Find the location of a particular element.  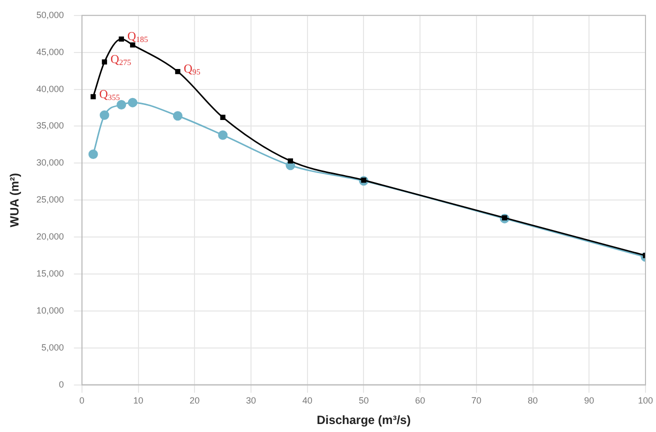

x-tick-label: 30 is located at coordinates (251, 401).